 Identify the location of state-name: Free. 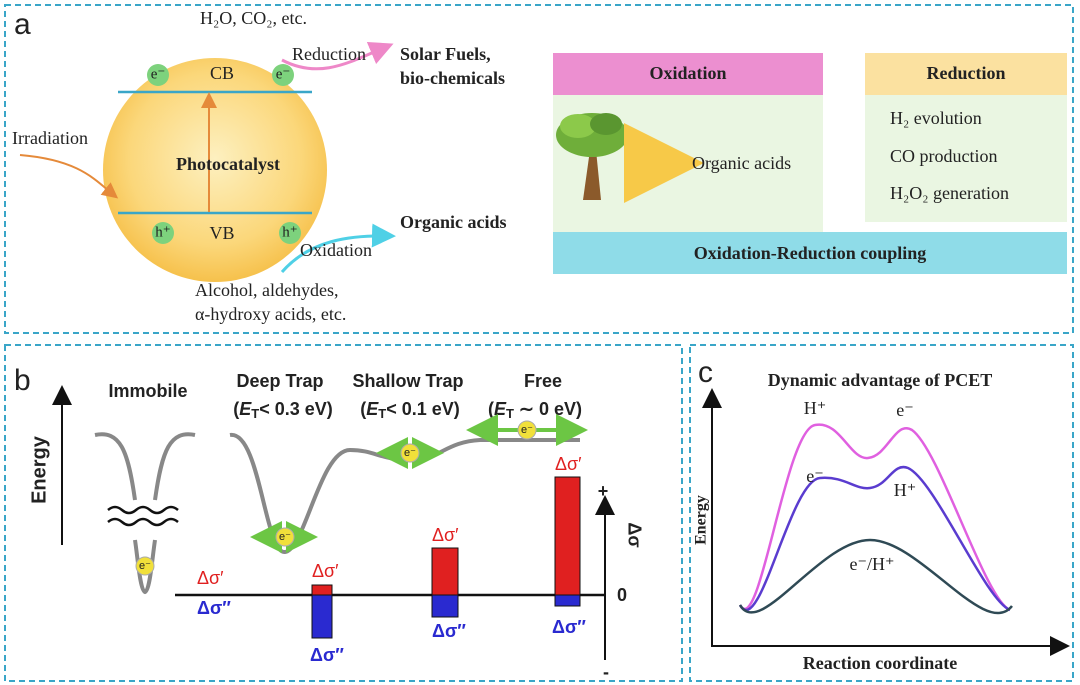
(543, 381).